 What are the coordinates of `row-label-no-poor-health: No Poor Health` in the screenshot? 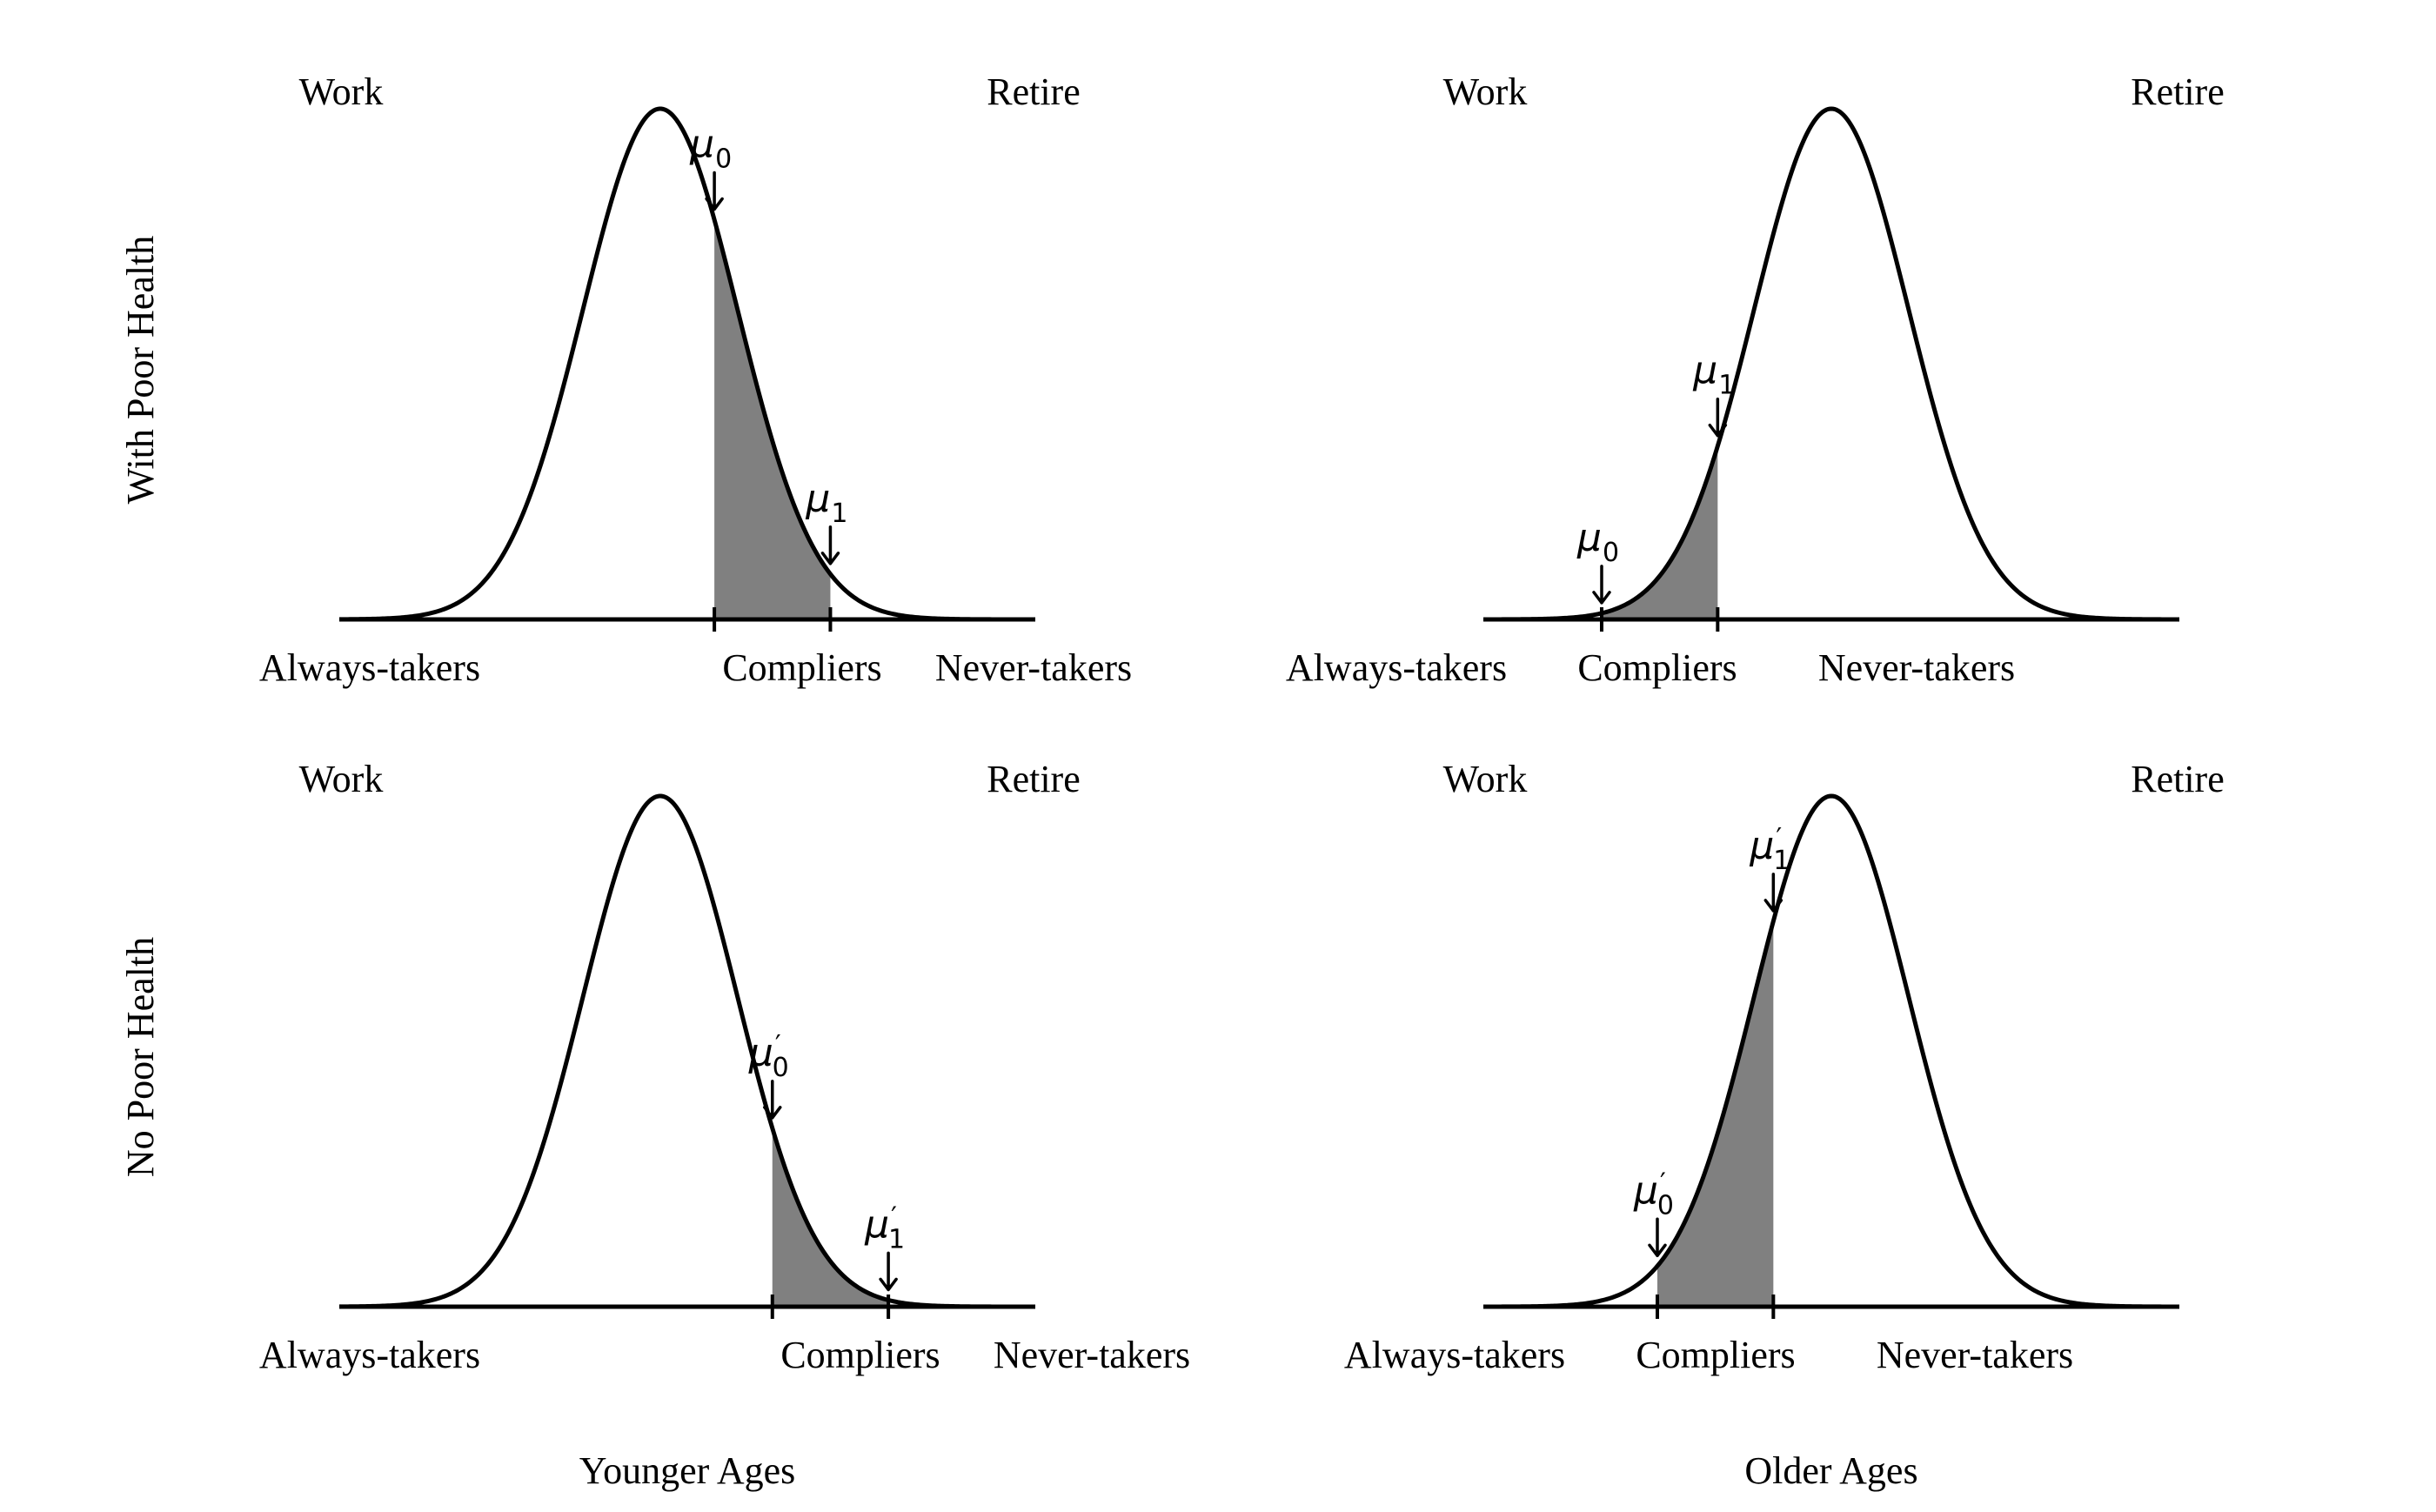 It's located at (140, 1057).